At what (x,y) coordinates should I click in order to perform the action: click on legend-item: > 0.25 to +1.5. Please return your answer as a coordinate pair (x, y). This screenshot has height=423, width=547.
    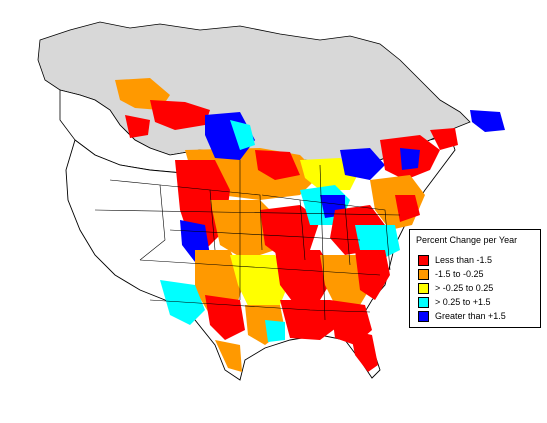
    Looking at the image, I should click on (454, 302).